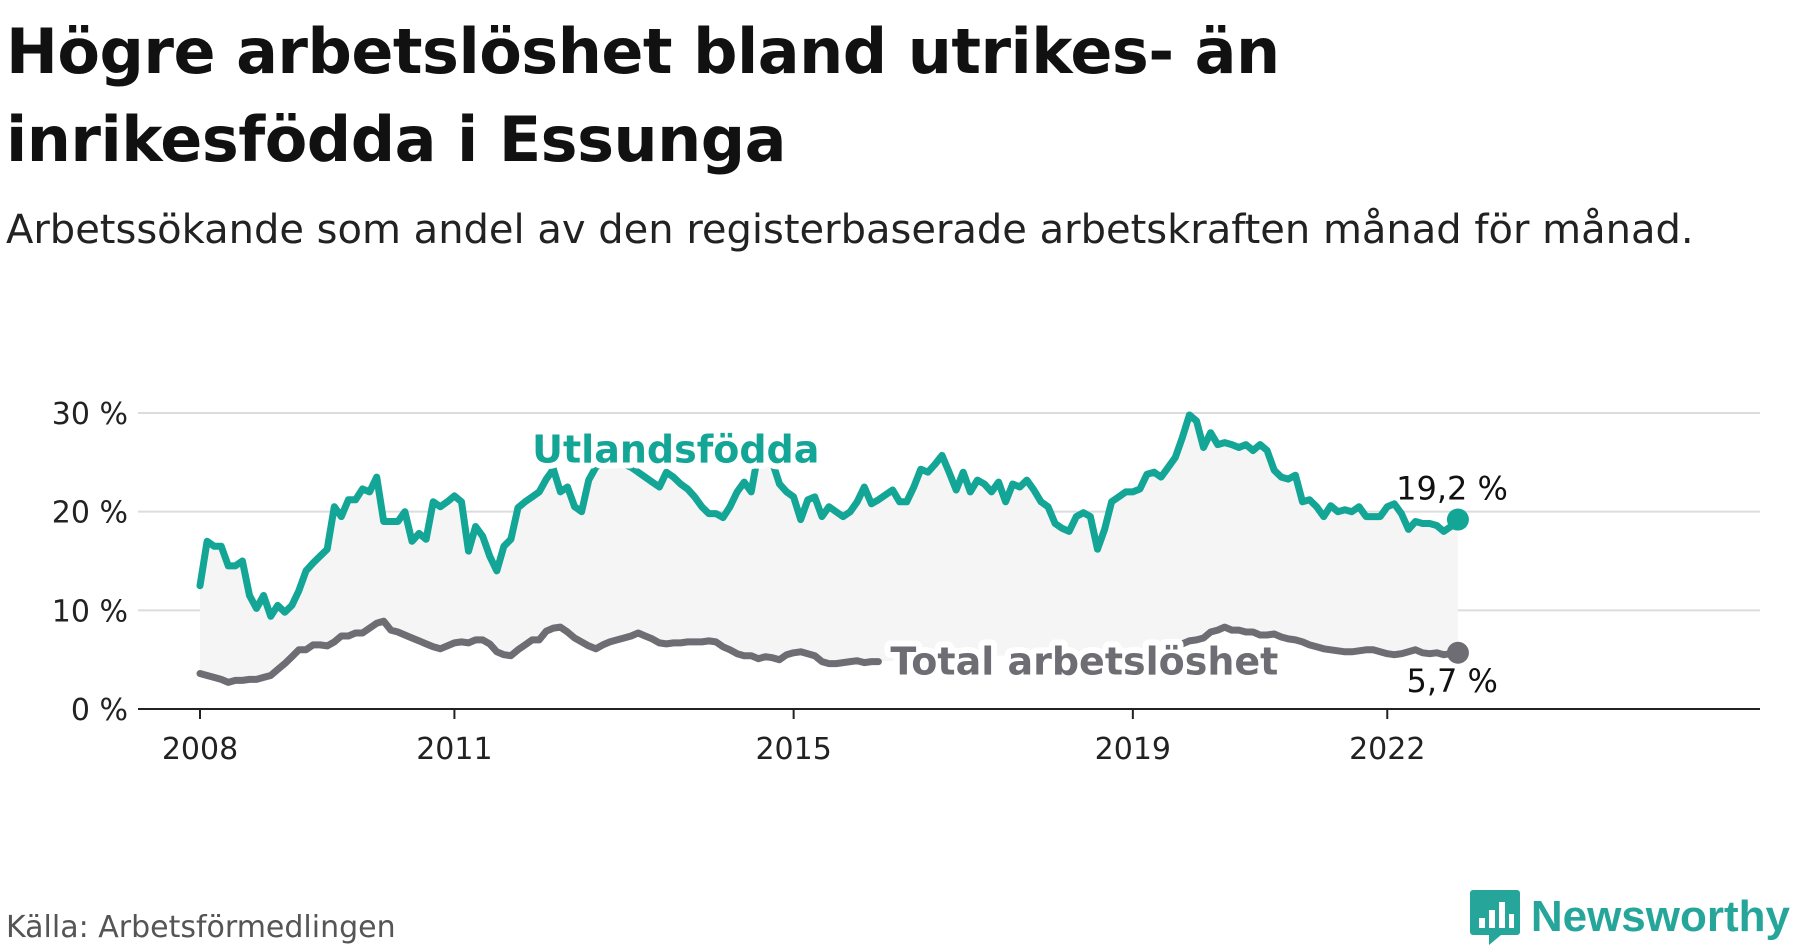 This screenshot has width=1800, height=948. What do you see at coordinates (1660, 916) in the screenshot?
I see `brand-name: Newsworthy` at bounding box center [1660, 916].